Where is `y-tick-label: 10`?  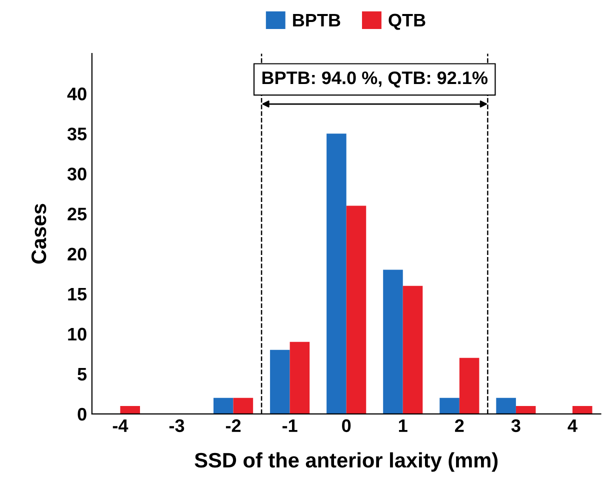
y-tick-label: 10 is located at coordinates (77, 334).